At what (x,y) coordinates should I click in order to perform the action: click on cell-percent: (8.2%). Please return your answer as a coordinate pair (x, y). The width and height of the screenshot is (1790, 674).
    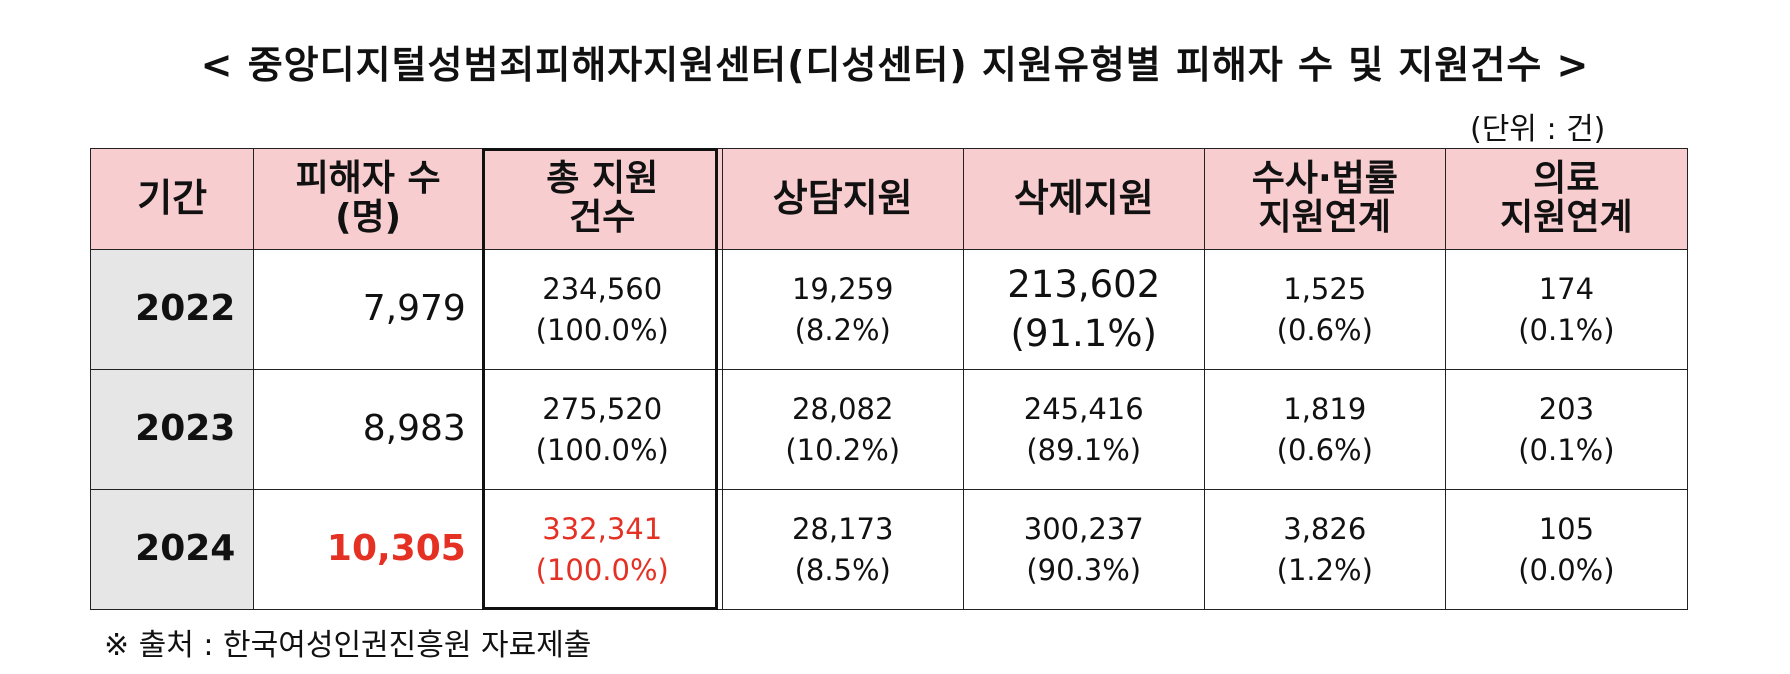
    Looking at the image, I should click on (842, 329).